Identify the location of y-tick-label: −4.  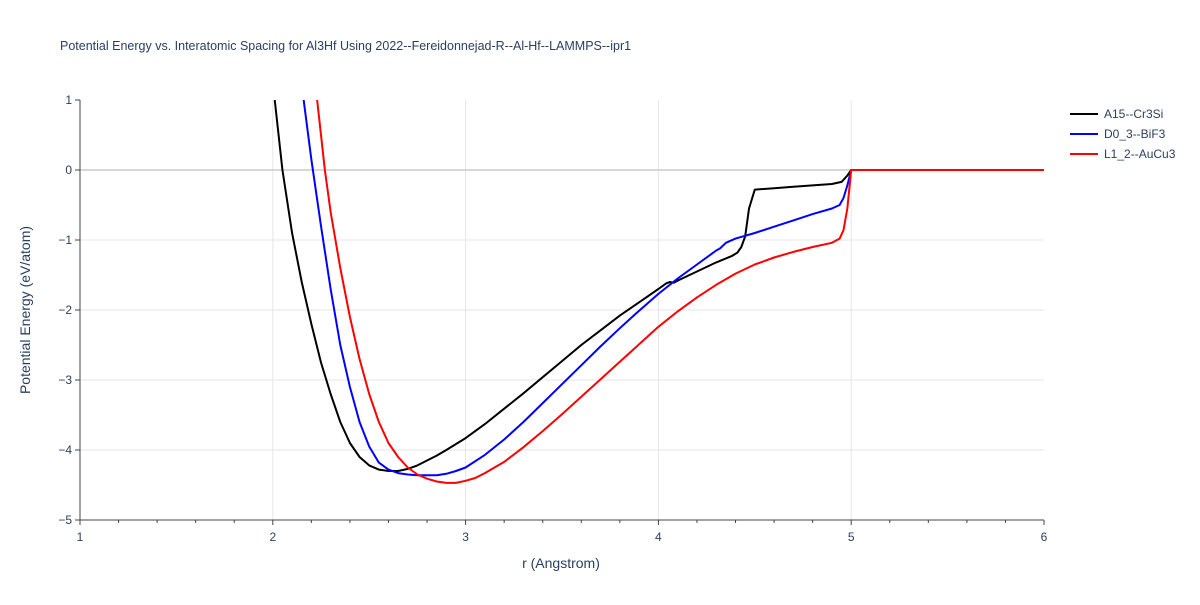
(65, 450).